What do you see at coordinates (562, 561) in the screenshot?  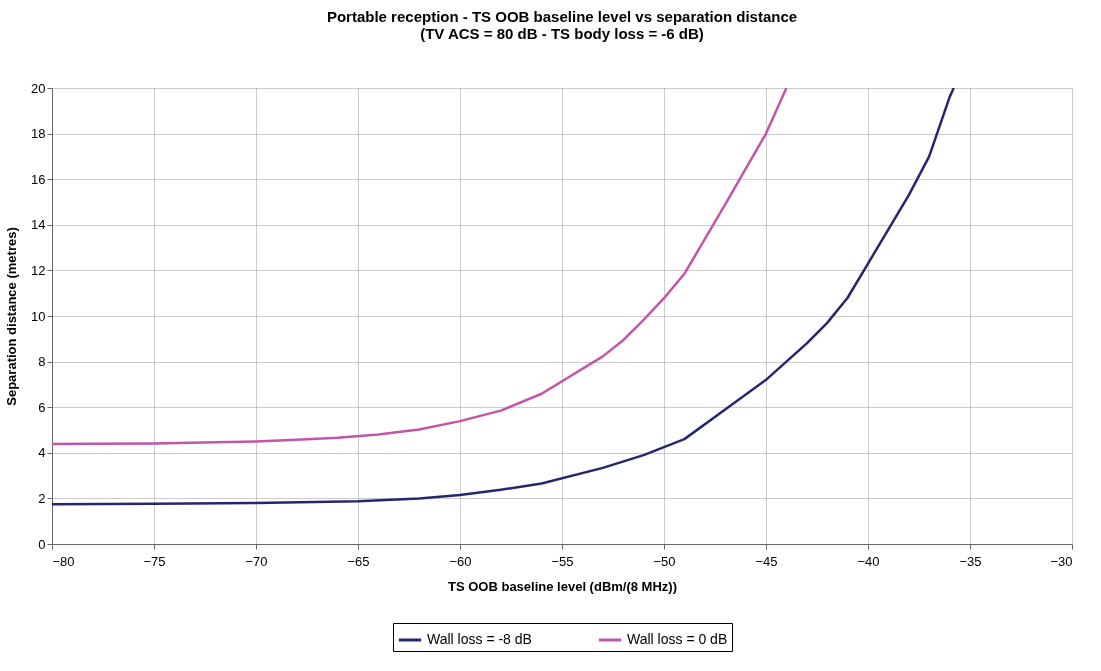 I see `x-tick-label: −55` at bounding box center [562, 561].